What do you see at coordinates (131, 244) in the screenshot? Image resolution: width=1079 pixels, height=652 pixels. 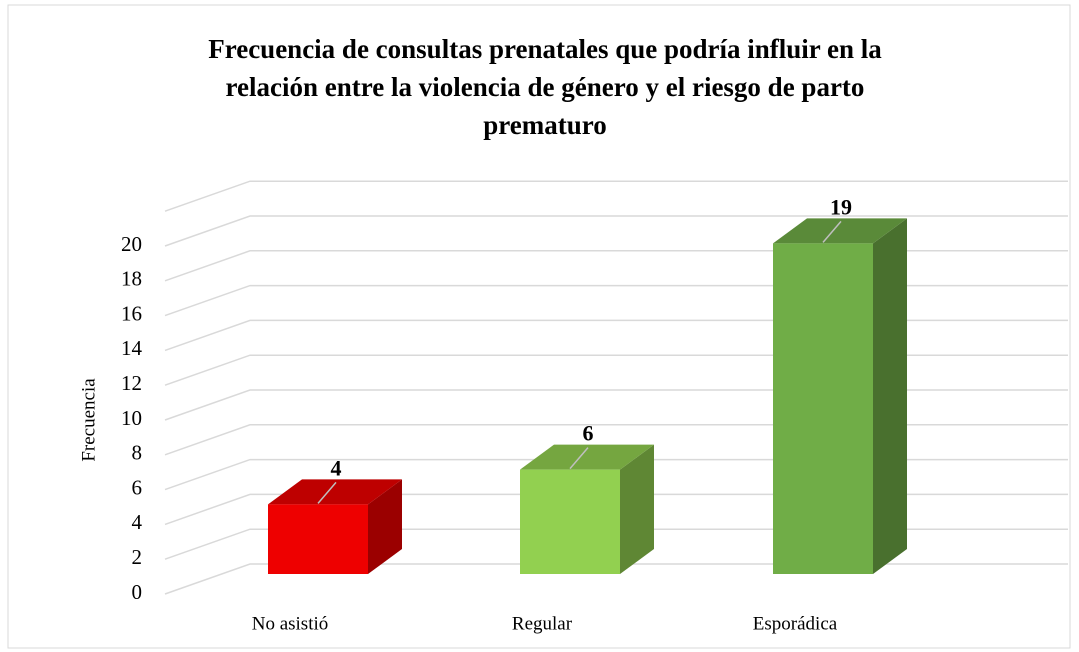 I see `y-tick-label: 20` at bounding box center [131, 244].